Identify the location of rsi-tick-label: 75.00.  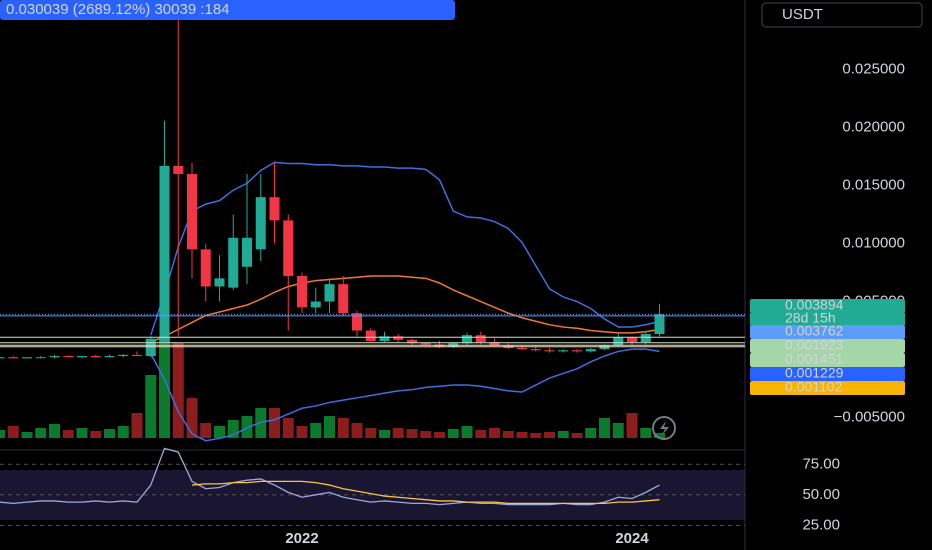
(821, 463).